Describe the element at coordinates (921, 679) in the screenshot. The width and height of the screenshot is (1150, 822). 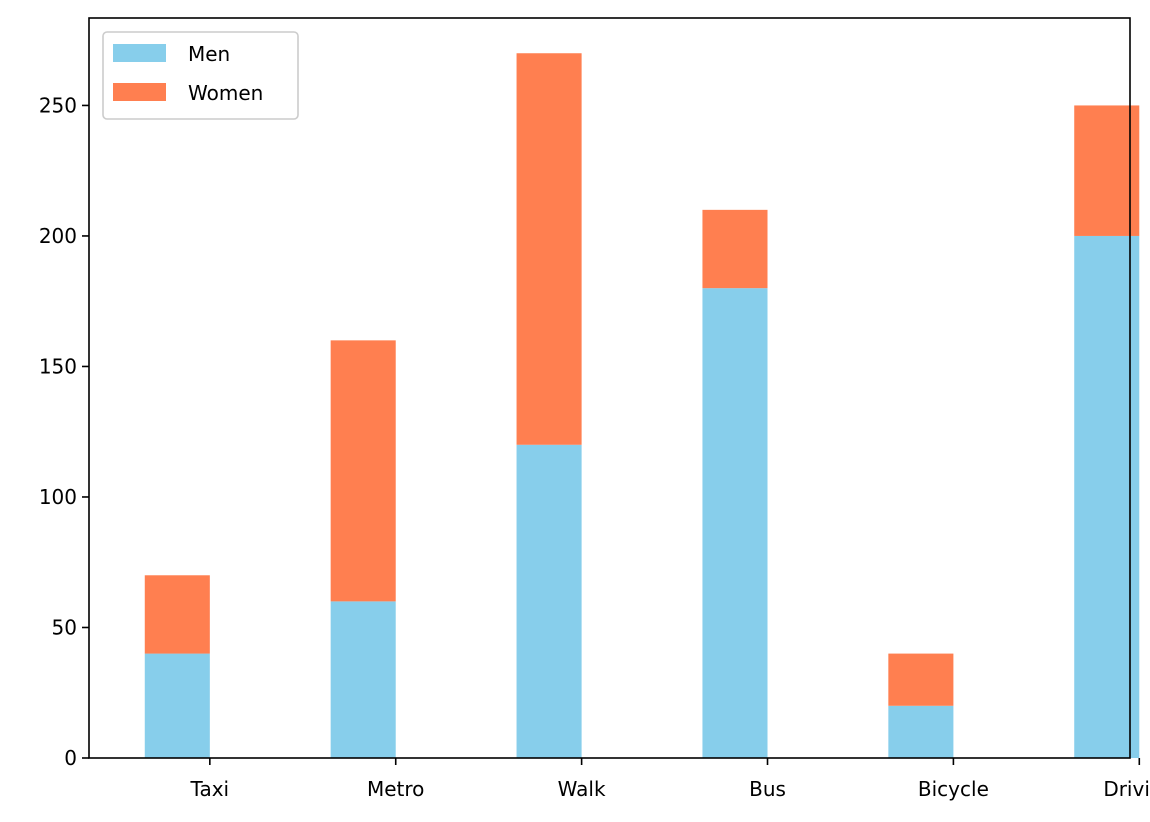
I see `bar-women-bicycle` at that location.